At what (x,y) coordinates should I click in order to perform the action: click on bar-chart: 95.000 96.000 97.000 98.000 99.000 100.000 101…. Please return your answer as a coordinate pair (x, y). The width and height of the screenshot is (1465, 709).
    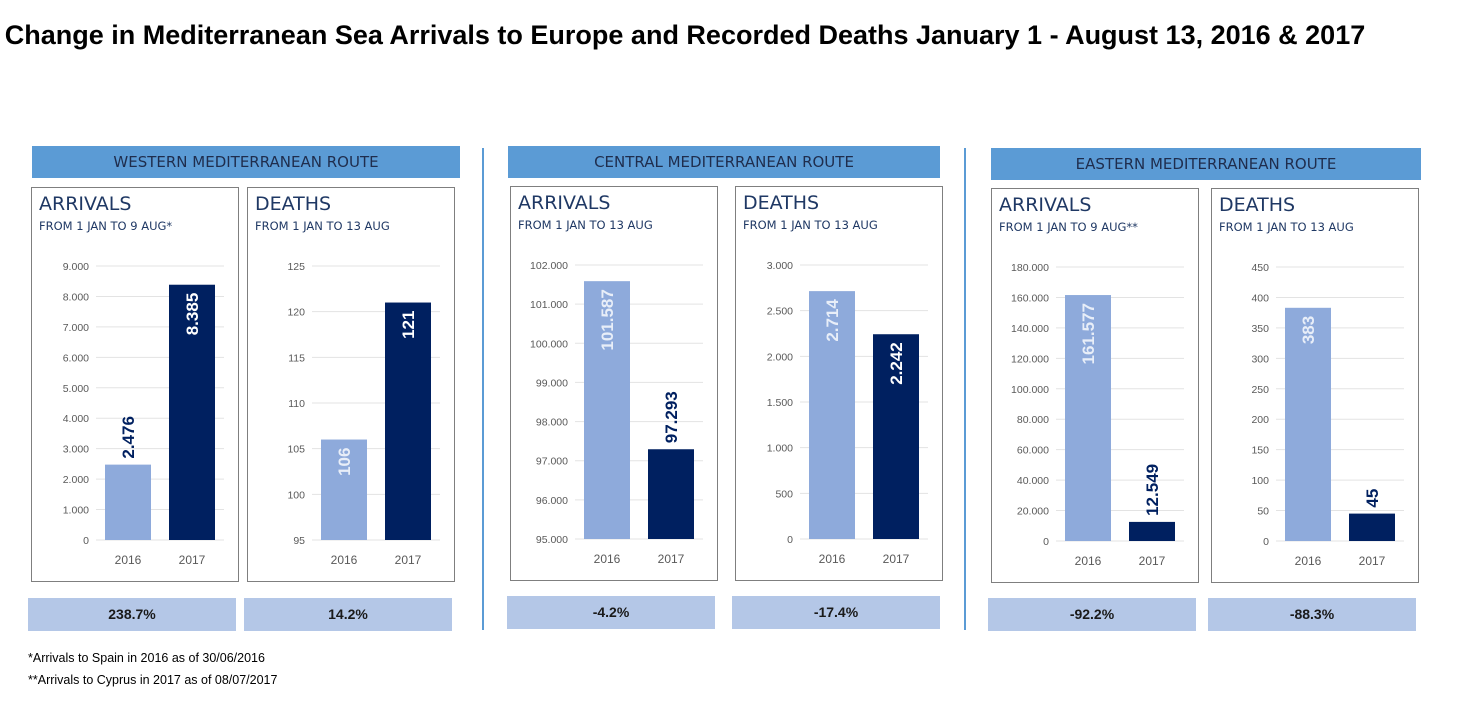
    Looking at the image, I should click on (616, 413).